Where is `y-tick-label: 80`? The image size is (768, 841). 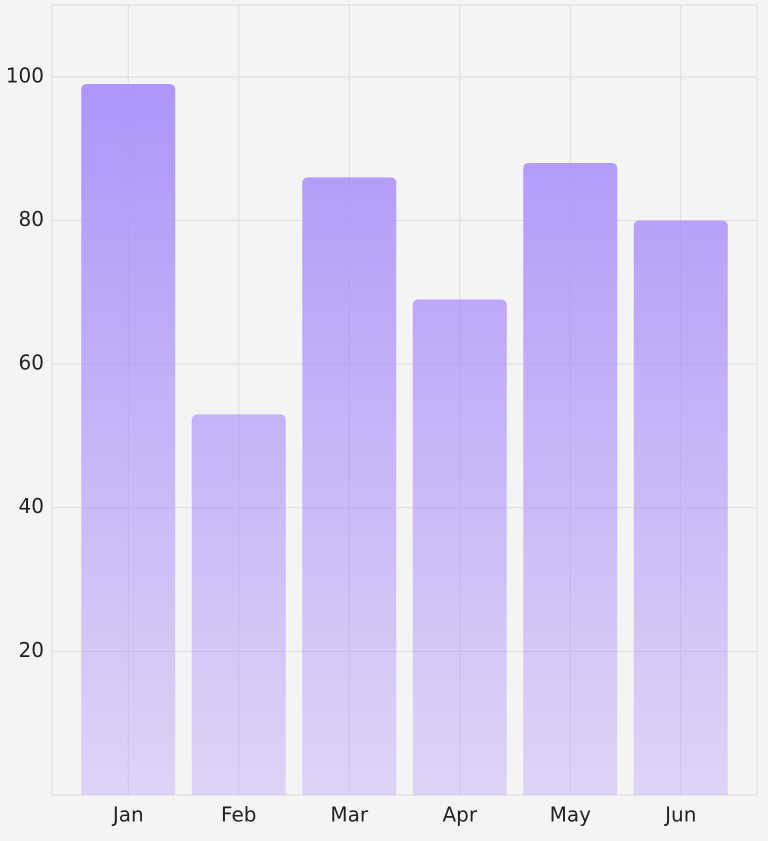 y-tick-label: 80 is located at coordinates (31, 219).